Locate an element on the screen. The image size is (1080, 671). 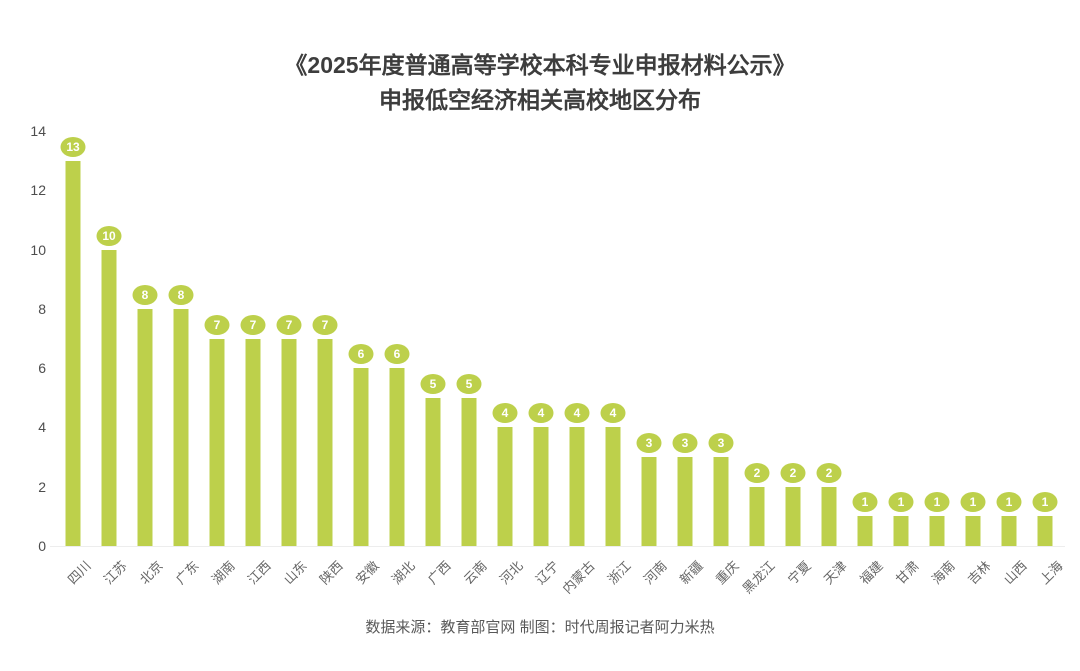
source-credit: 数据来源：教育部官网 制图：时代周报记者阿力米热 is located at coordinates (540, 627).